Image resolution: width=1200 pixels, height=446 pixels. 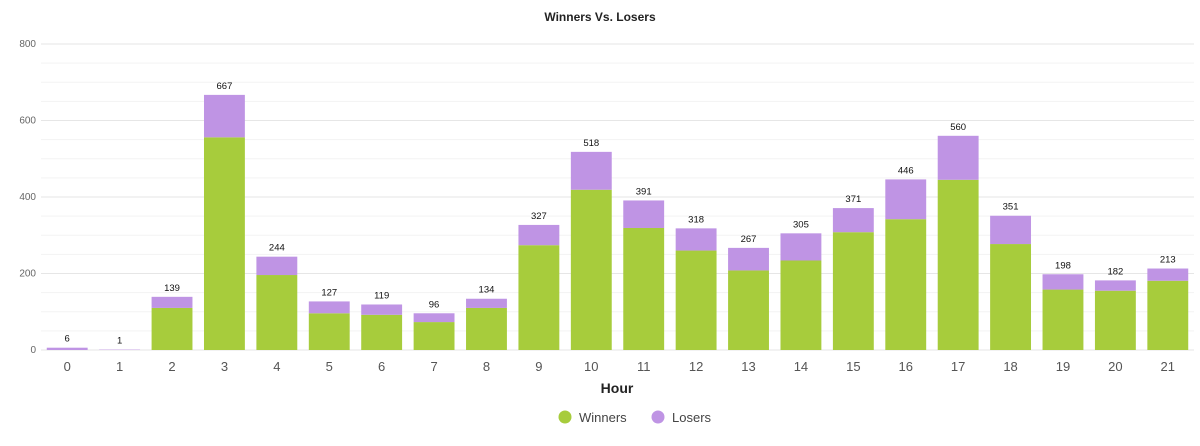 I want to click on legend: Winners Losers, so click(x=635, y=417).